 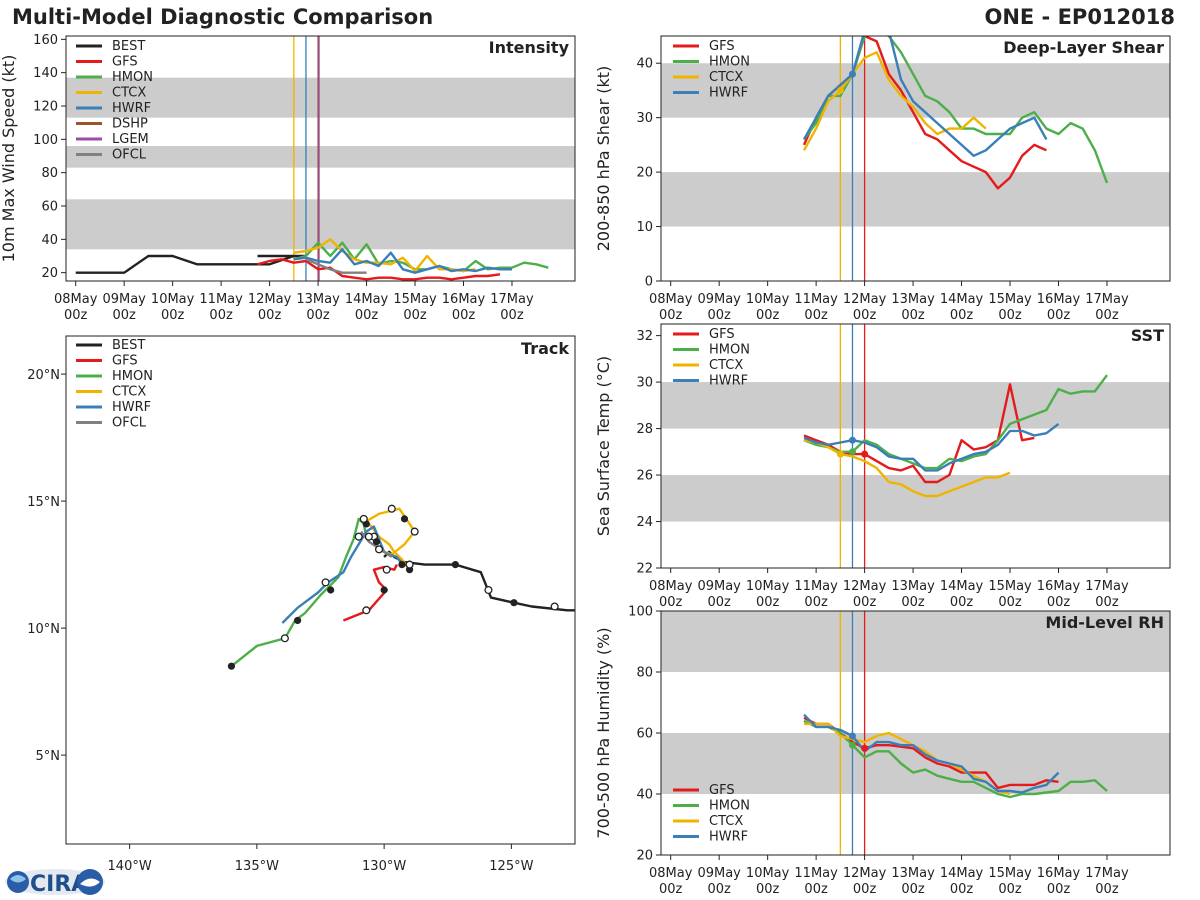 What do you see at coordinates (1059, 586) in the screenshot?
I see `x-tick-date: 16May` at bounding box center [1059, 586].